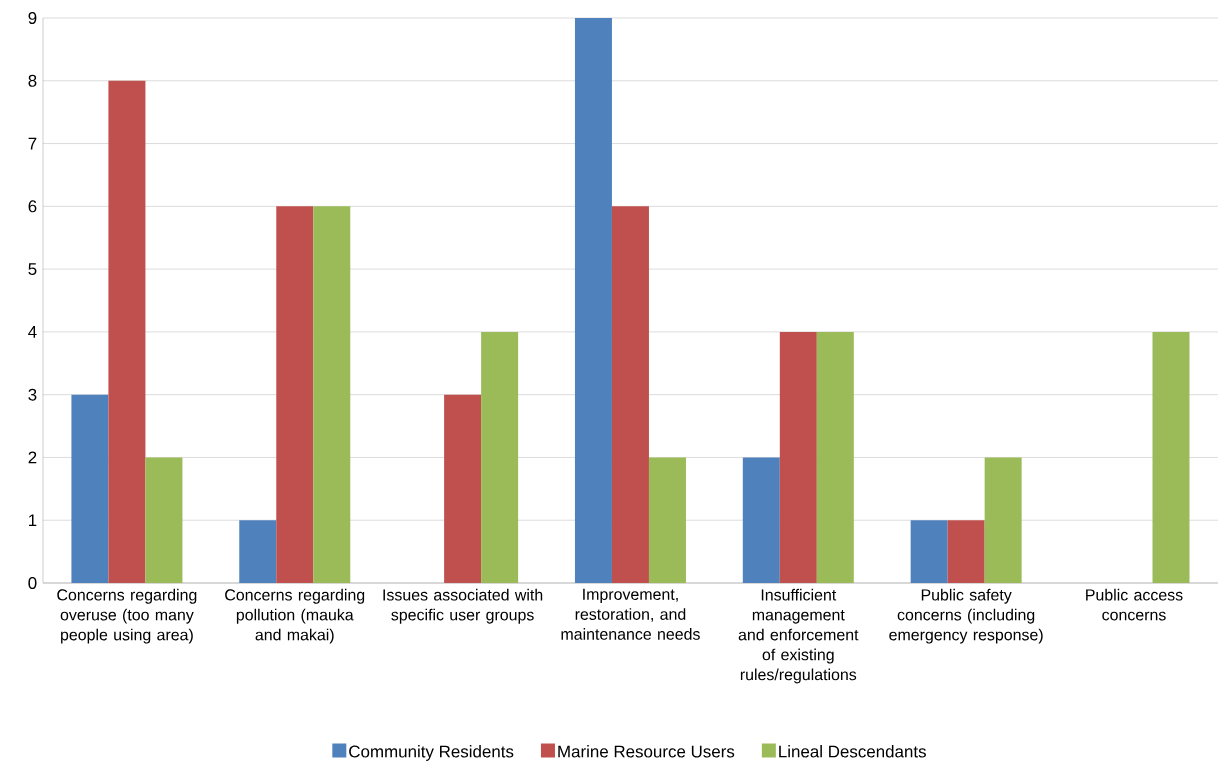  Describe the element at coordinates (32, 457) in the screenshot. I see `y-tick-label: 2` at that location.